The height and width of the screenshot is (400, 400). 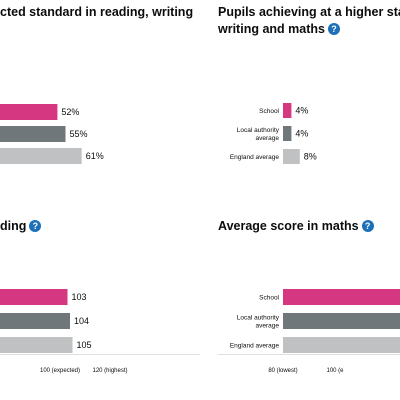 What do you see at coordinates (100, 331) in the screenshot?
I see `chart-average-reading: 103 104 105 100 (expected) 120 (highest)` at bounding box center [100, 331].